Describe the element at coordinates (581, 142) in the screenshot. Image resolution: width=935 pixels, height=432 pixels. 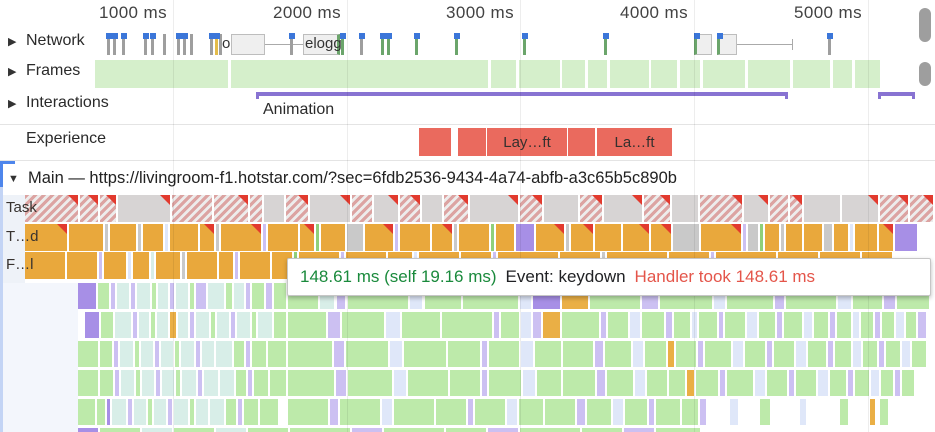
I see `layout-shift-event` at that location.